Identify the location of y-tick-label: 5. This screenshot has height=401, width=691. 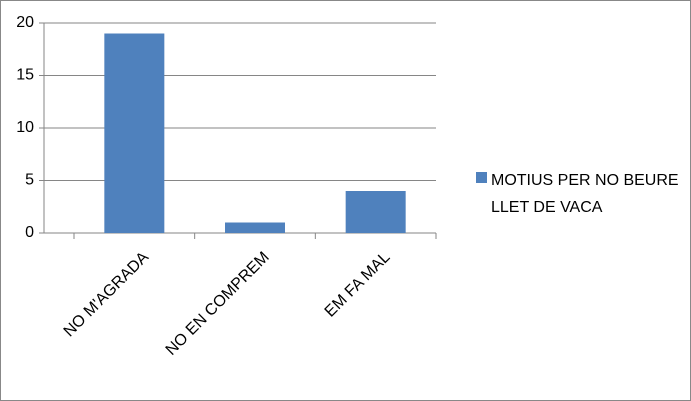
(29, 180).